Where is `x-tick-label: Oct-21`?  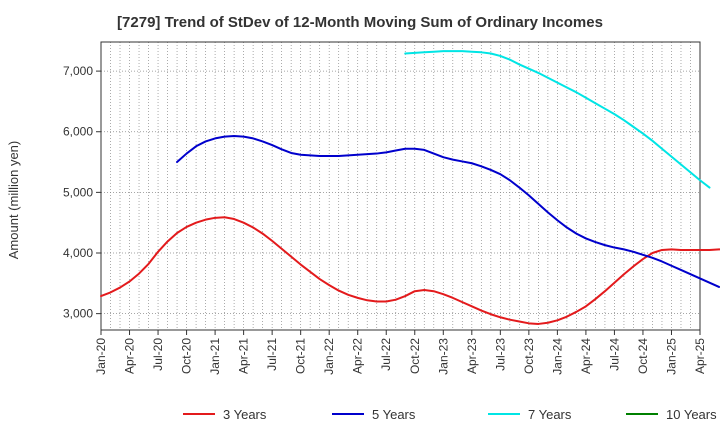 x-tick-label: Oct-21 is located at coordinates (301, 356).